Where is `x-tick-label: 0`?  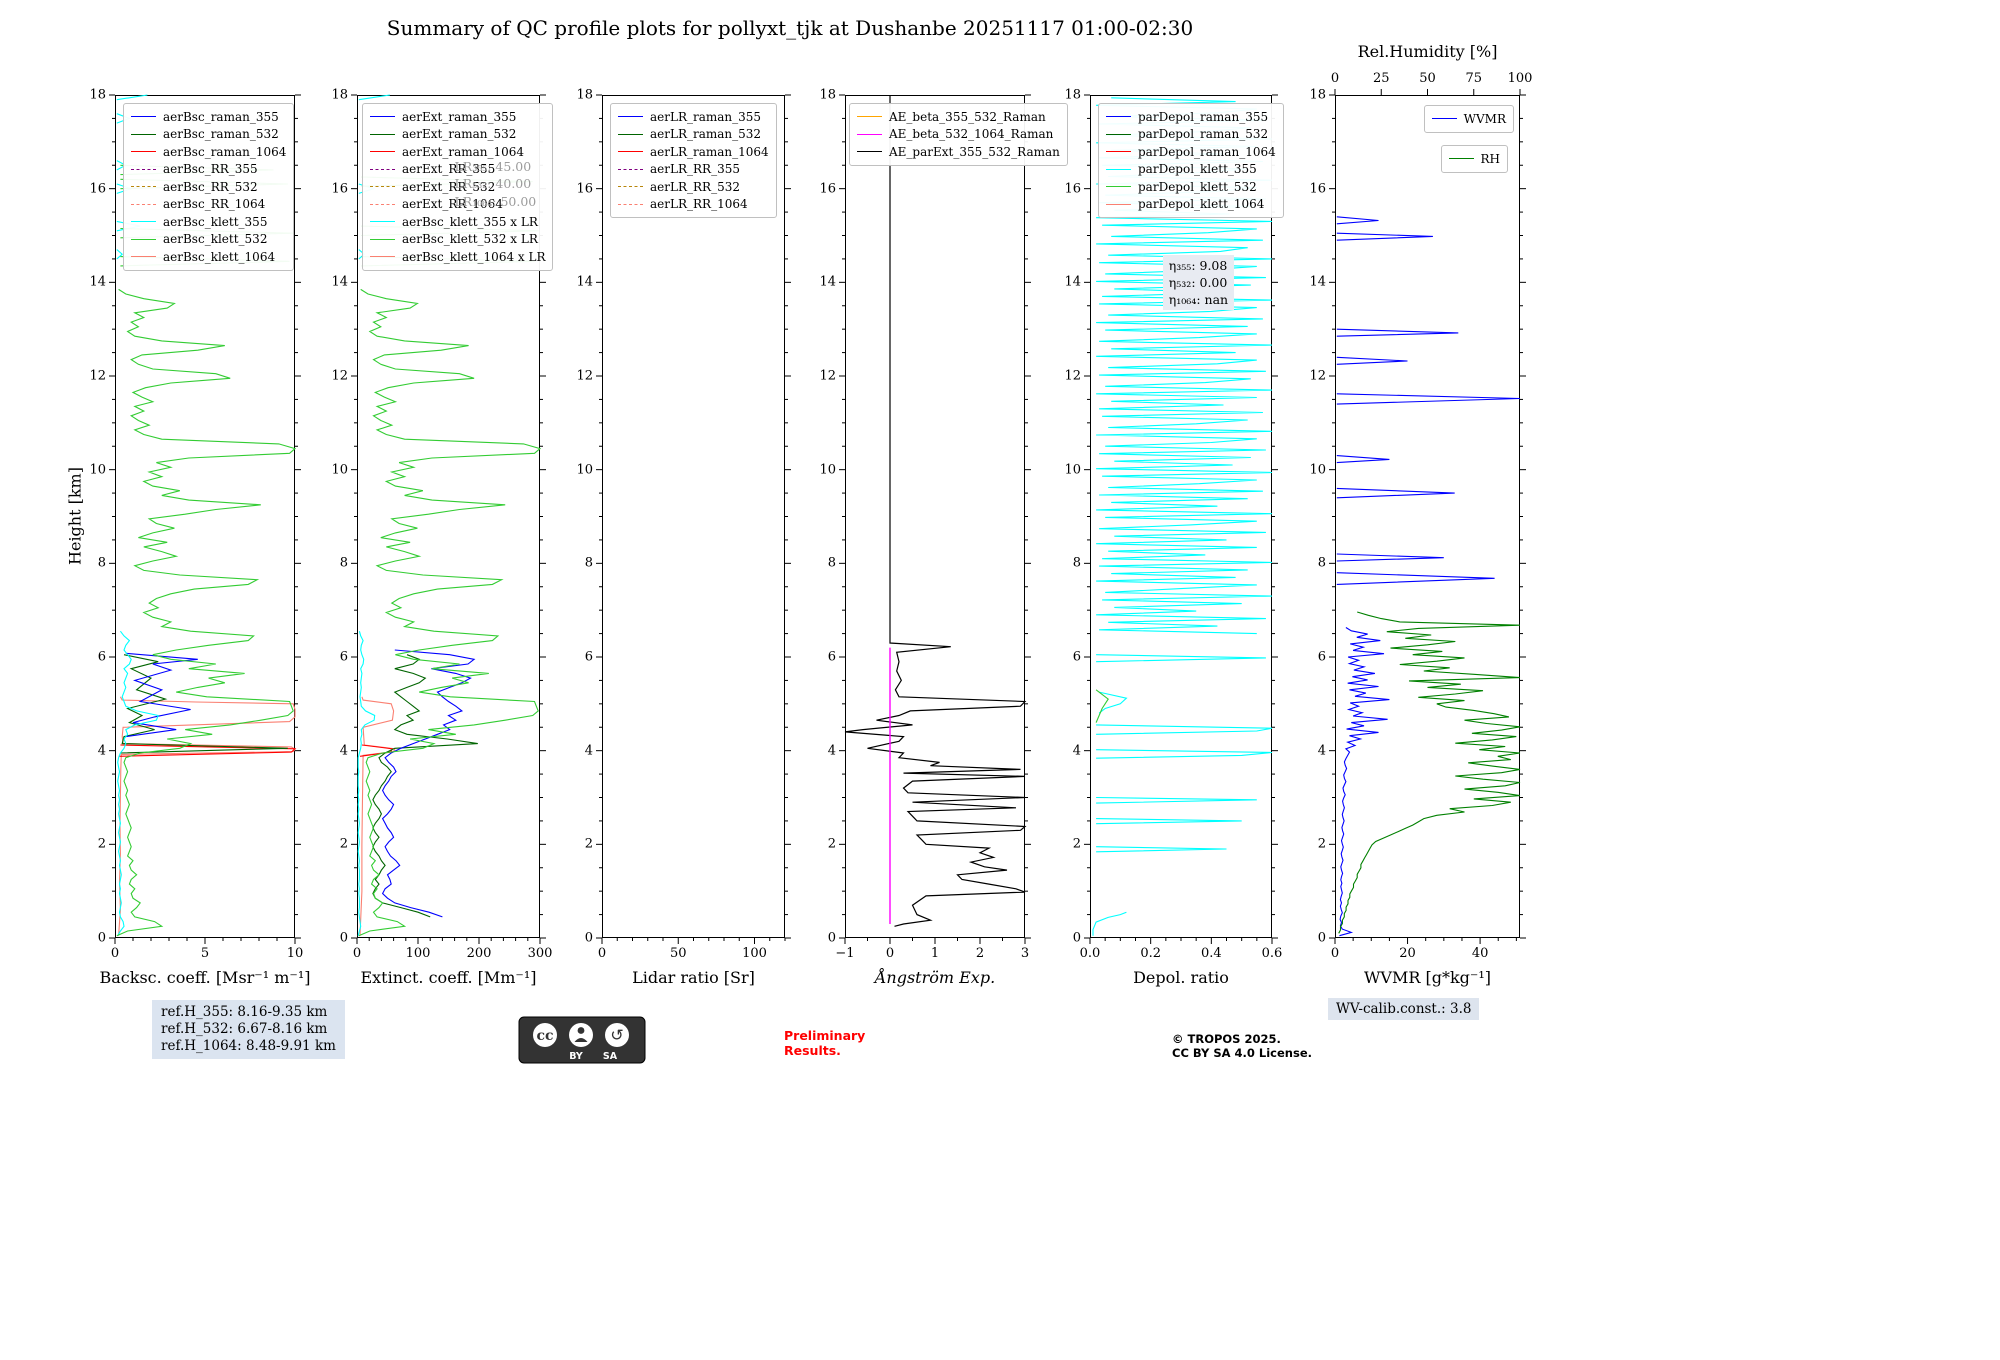
x-tick-label: 0 is located at coordinates (602, 953).